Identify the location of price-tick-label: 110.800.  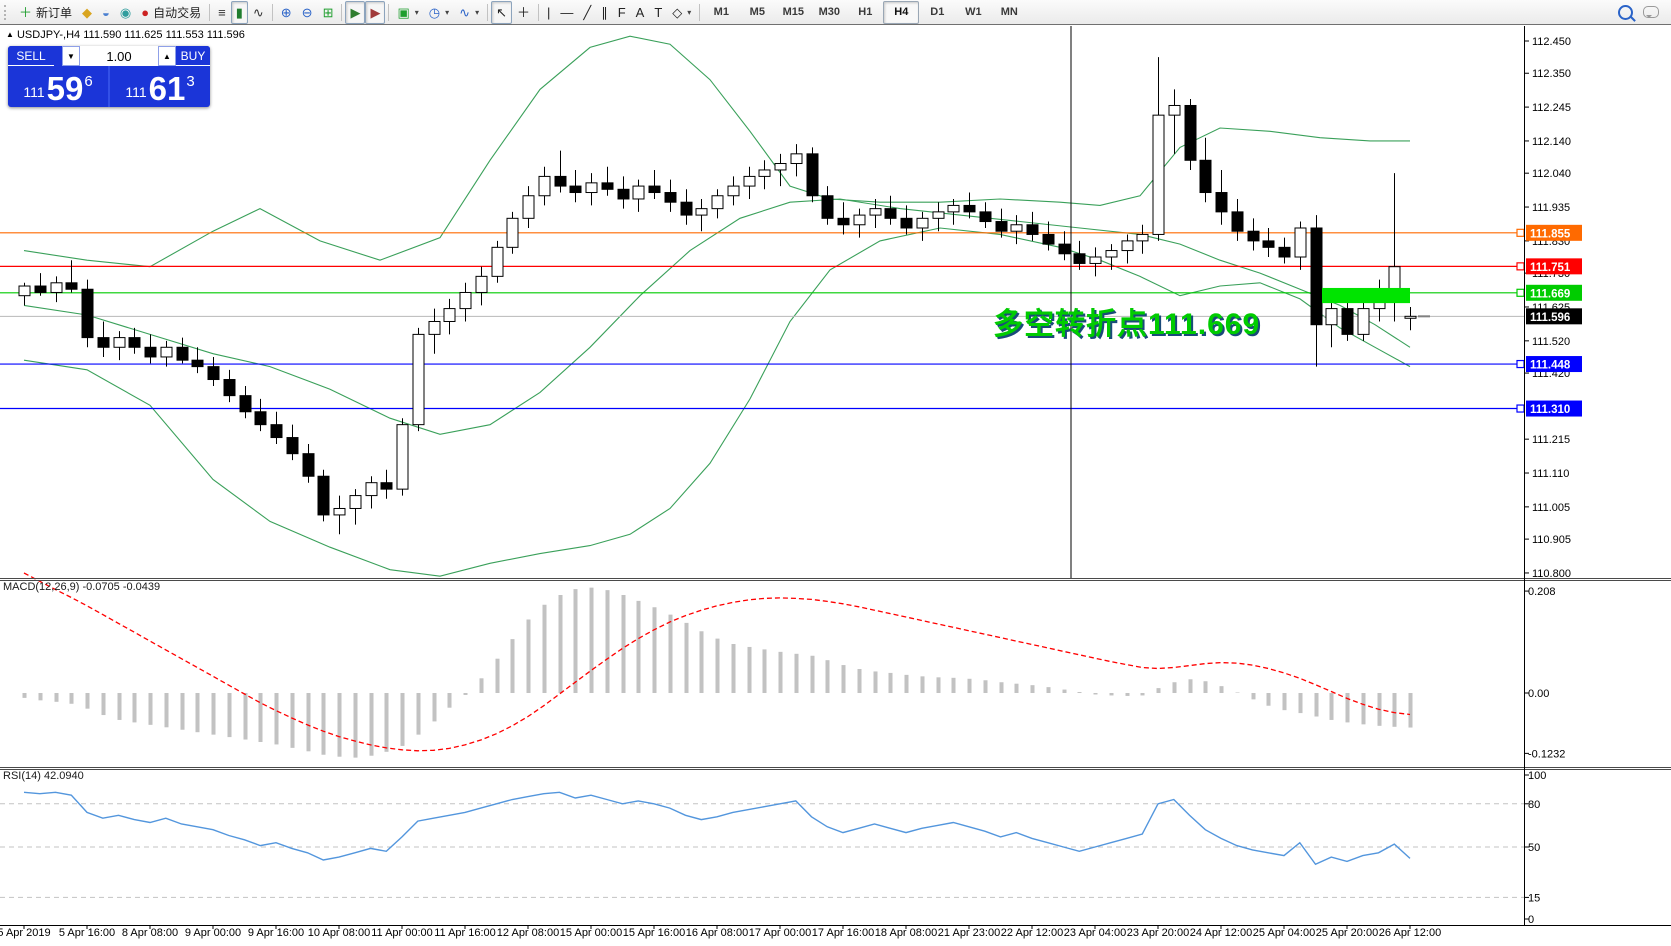
(1551, 574).